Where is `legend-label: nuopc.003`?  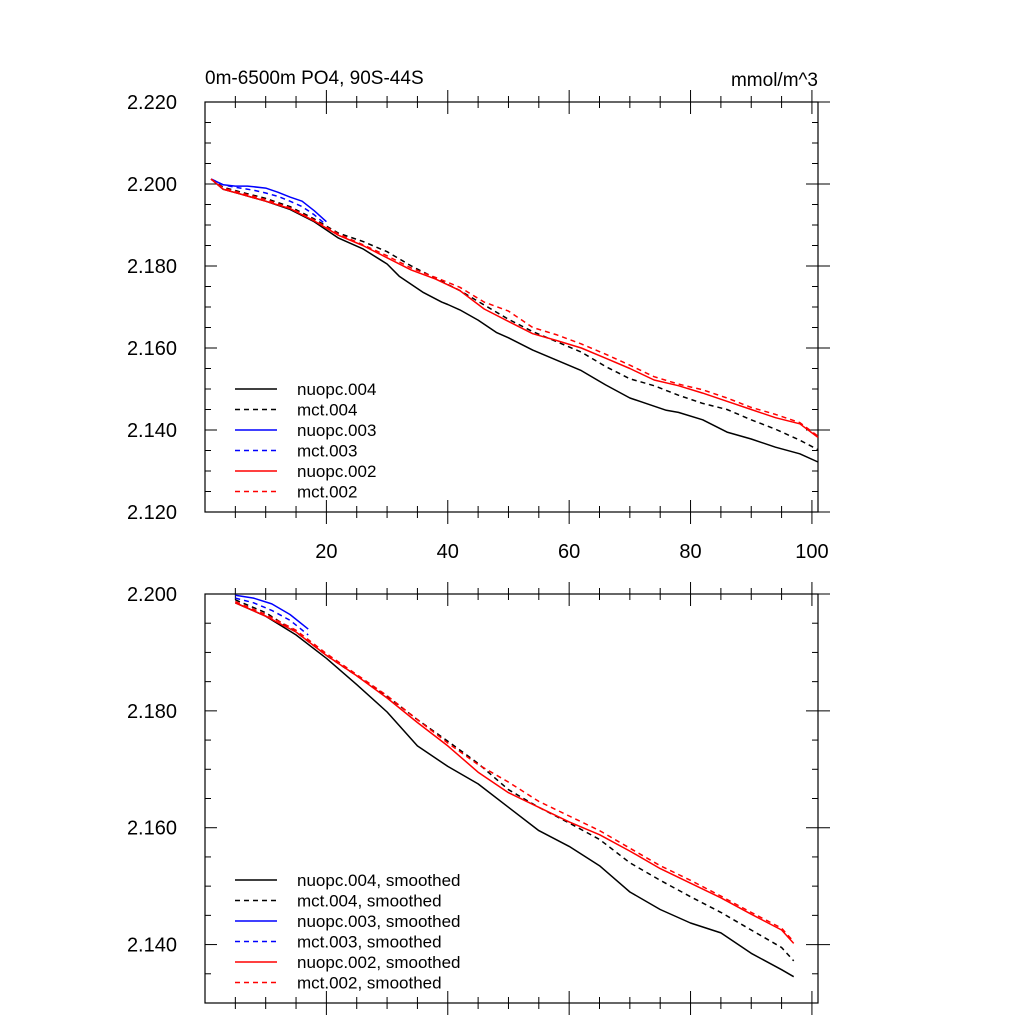
legend-label: nuopc.003 is located at coordinates (336, 430).